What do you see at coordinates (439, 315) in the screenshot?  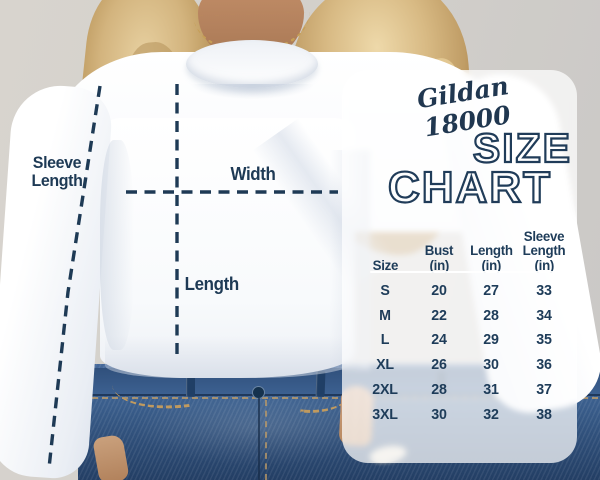 I see `table-cell: 22` at bounding box center [439, 315].